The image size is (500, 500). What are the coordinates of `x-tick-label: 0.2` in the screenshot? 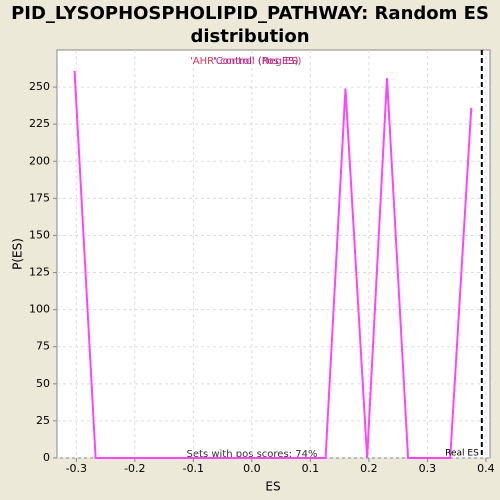 It's located at (369, 468).